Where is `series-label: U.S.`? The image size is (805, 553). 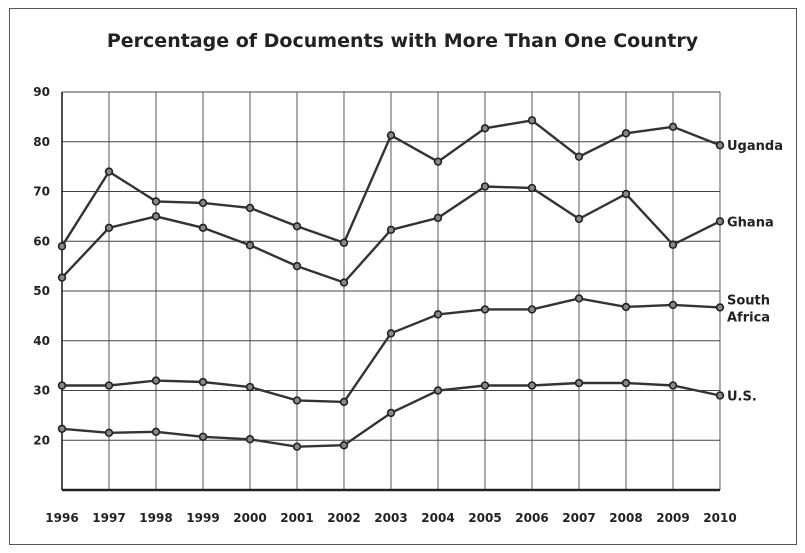 series-label: U.S. is located at coordinates (742, 396).